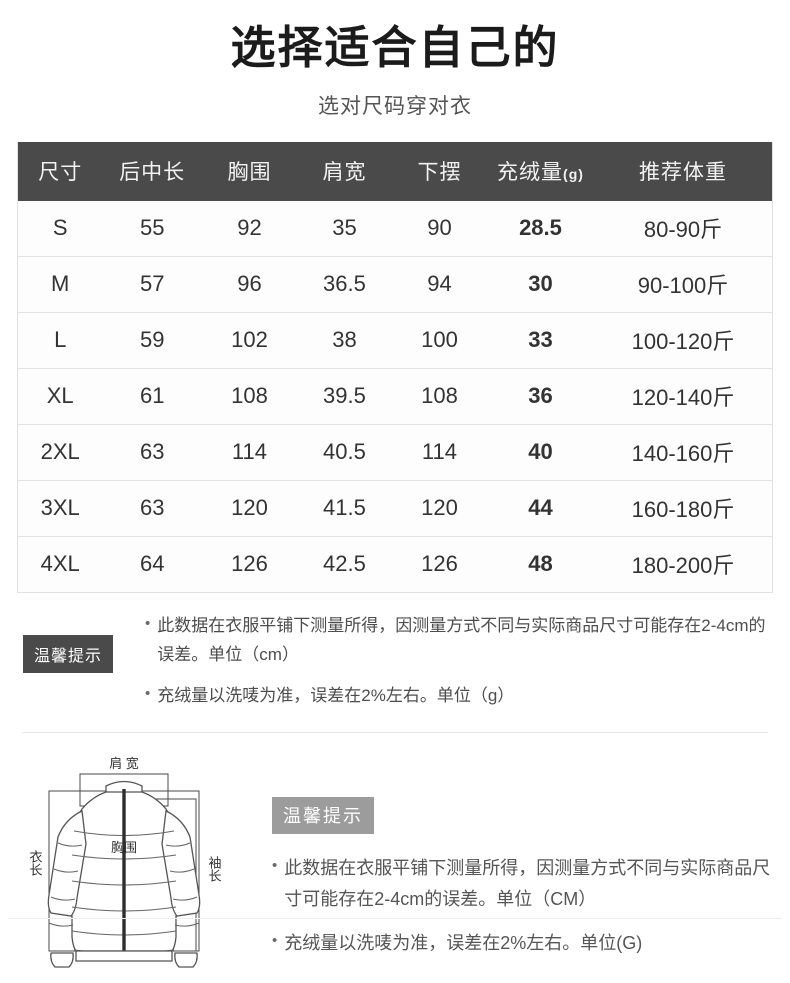 This screenshot has width=790, height=983. Describe the element at coordinates (463, 942) in the screenshot. I see `note-text: 充绒量以洗唛为准，误差在2%左右。单位(G)` at that location.